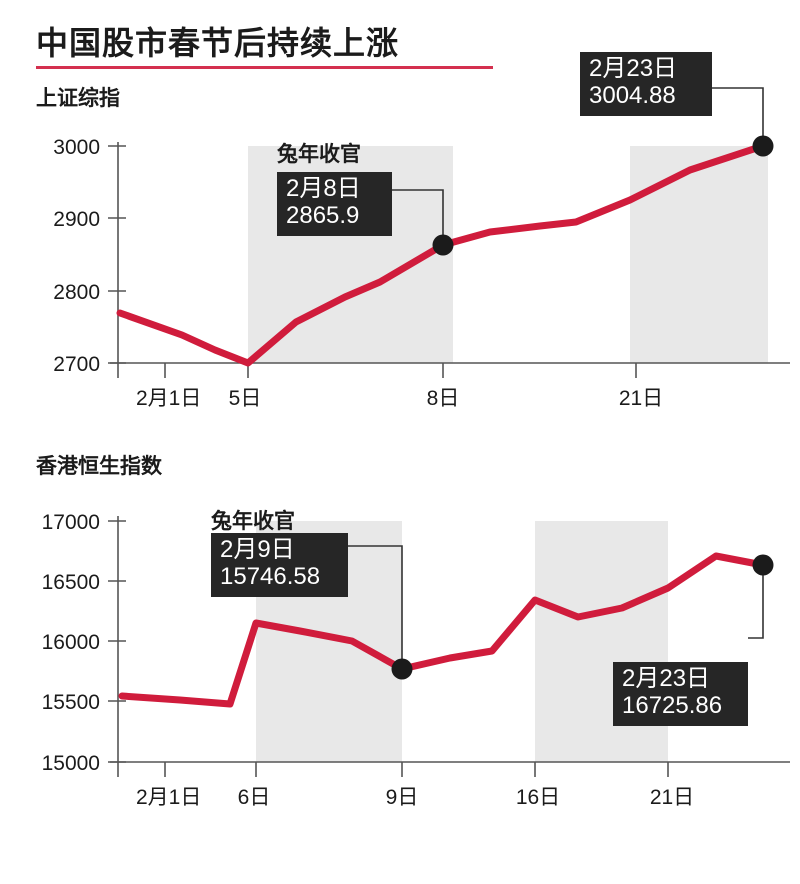  Describe the element at coordinates (402, 797) in the screenshot. I see `xtick-label-hsi-2: 9日` at that location.